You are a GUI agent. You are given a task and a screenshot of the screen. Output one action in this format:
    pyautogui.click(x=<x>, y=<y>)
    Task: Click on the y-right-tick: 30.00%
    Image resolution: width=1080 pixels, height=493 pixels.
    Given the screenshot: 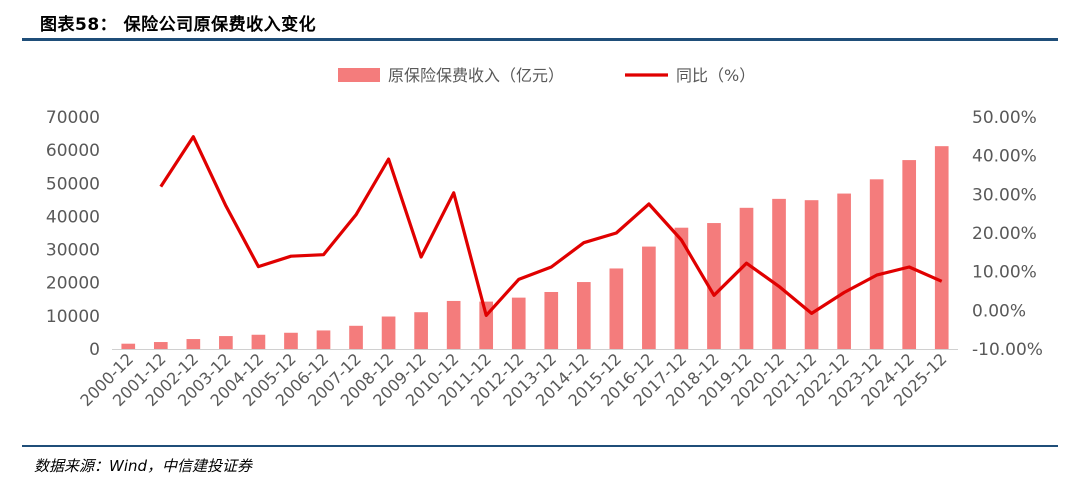 What is the action you would take?
    pyautogui.click(x=1004, y=195)
    